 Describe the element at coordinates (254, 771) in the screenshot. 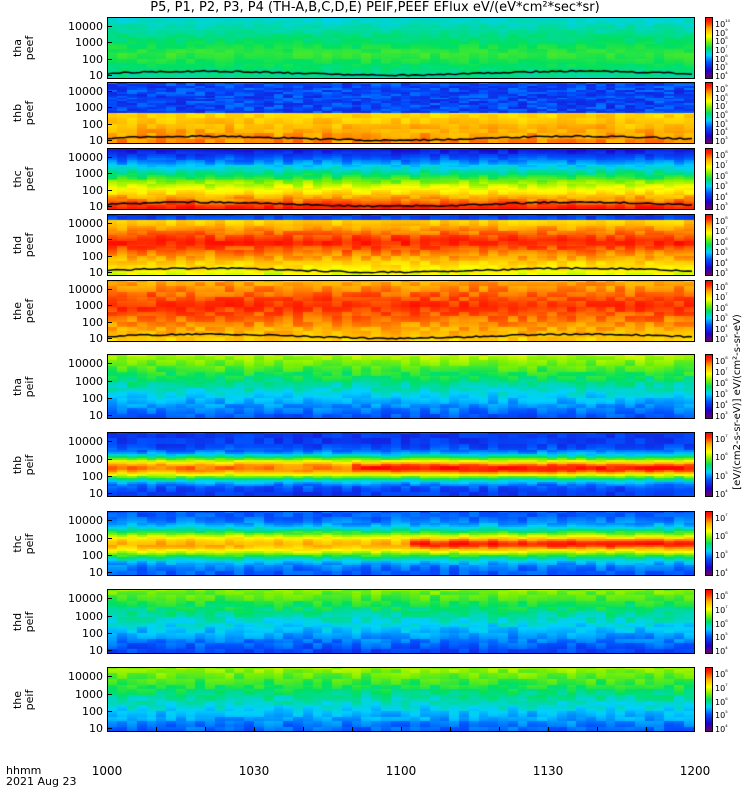

I see `x-tick-label: 1030` at that location.